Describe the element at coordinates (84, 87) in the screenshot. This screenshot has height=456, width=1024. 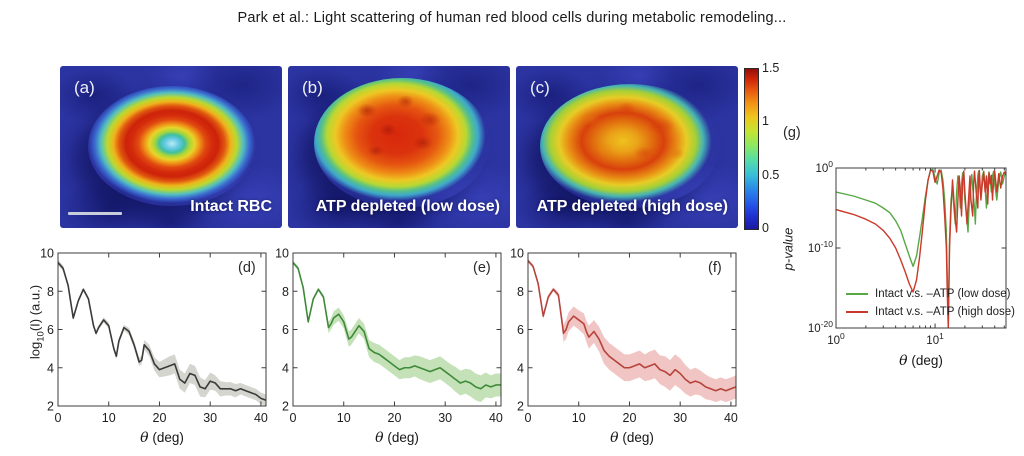
I see `panel-label-a: (a)` at that location.